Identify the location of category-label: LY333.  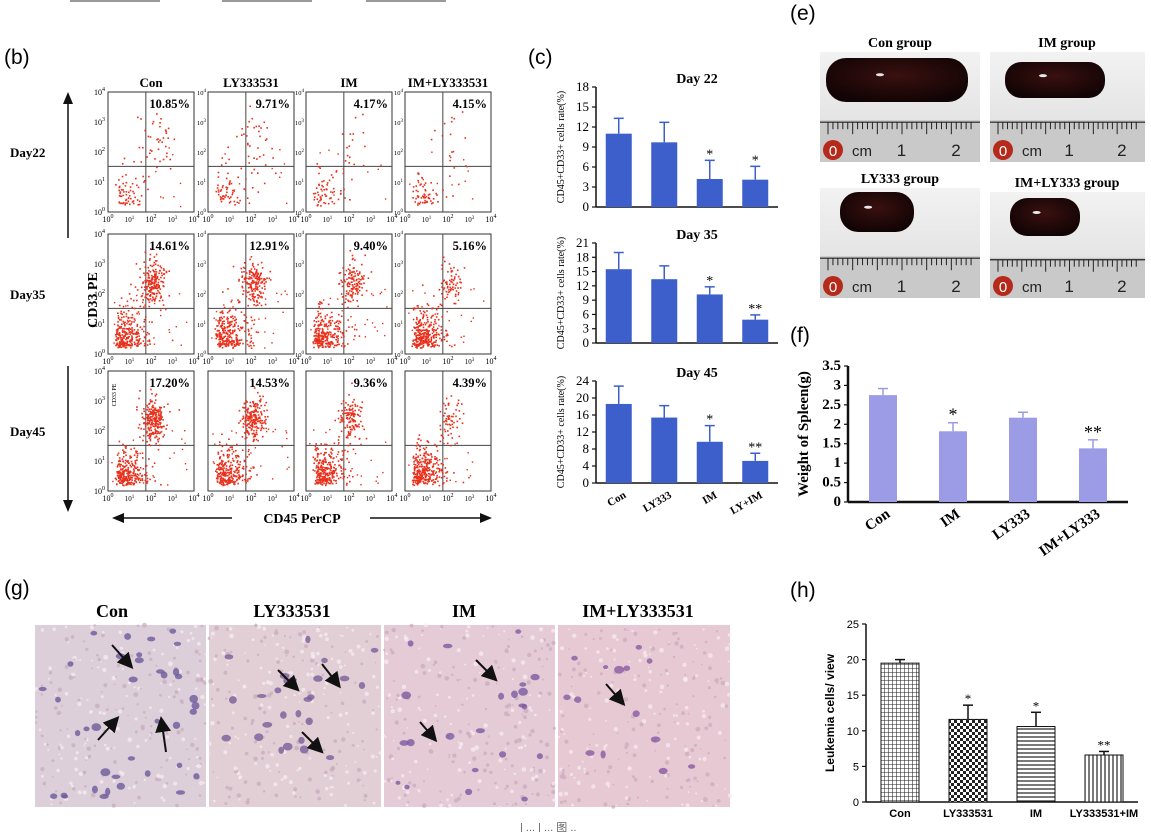
(657, 502).